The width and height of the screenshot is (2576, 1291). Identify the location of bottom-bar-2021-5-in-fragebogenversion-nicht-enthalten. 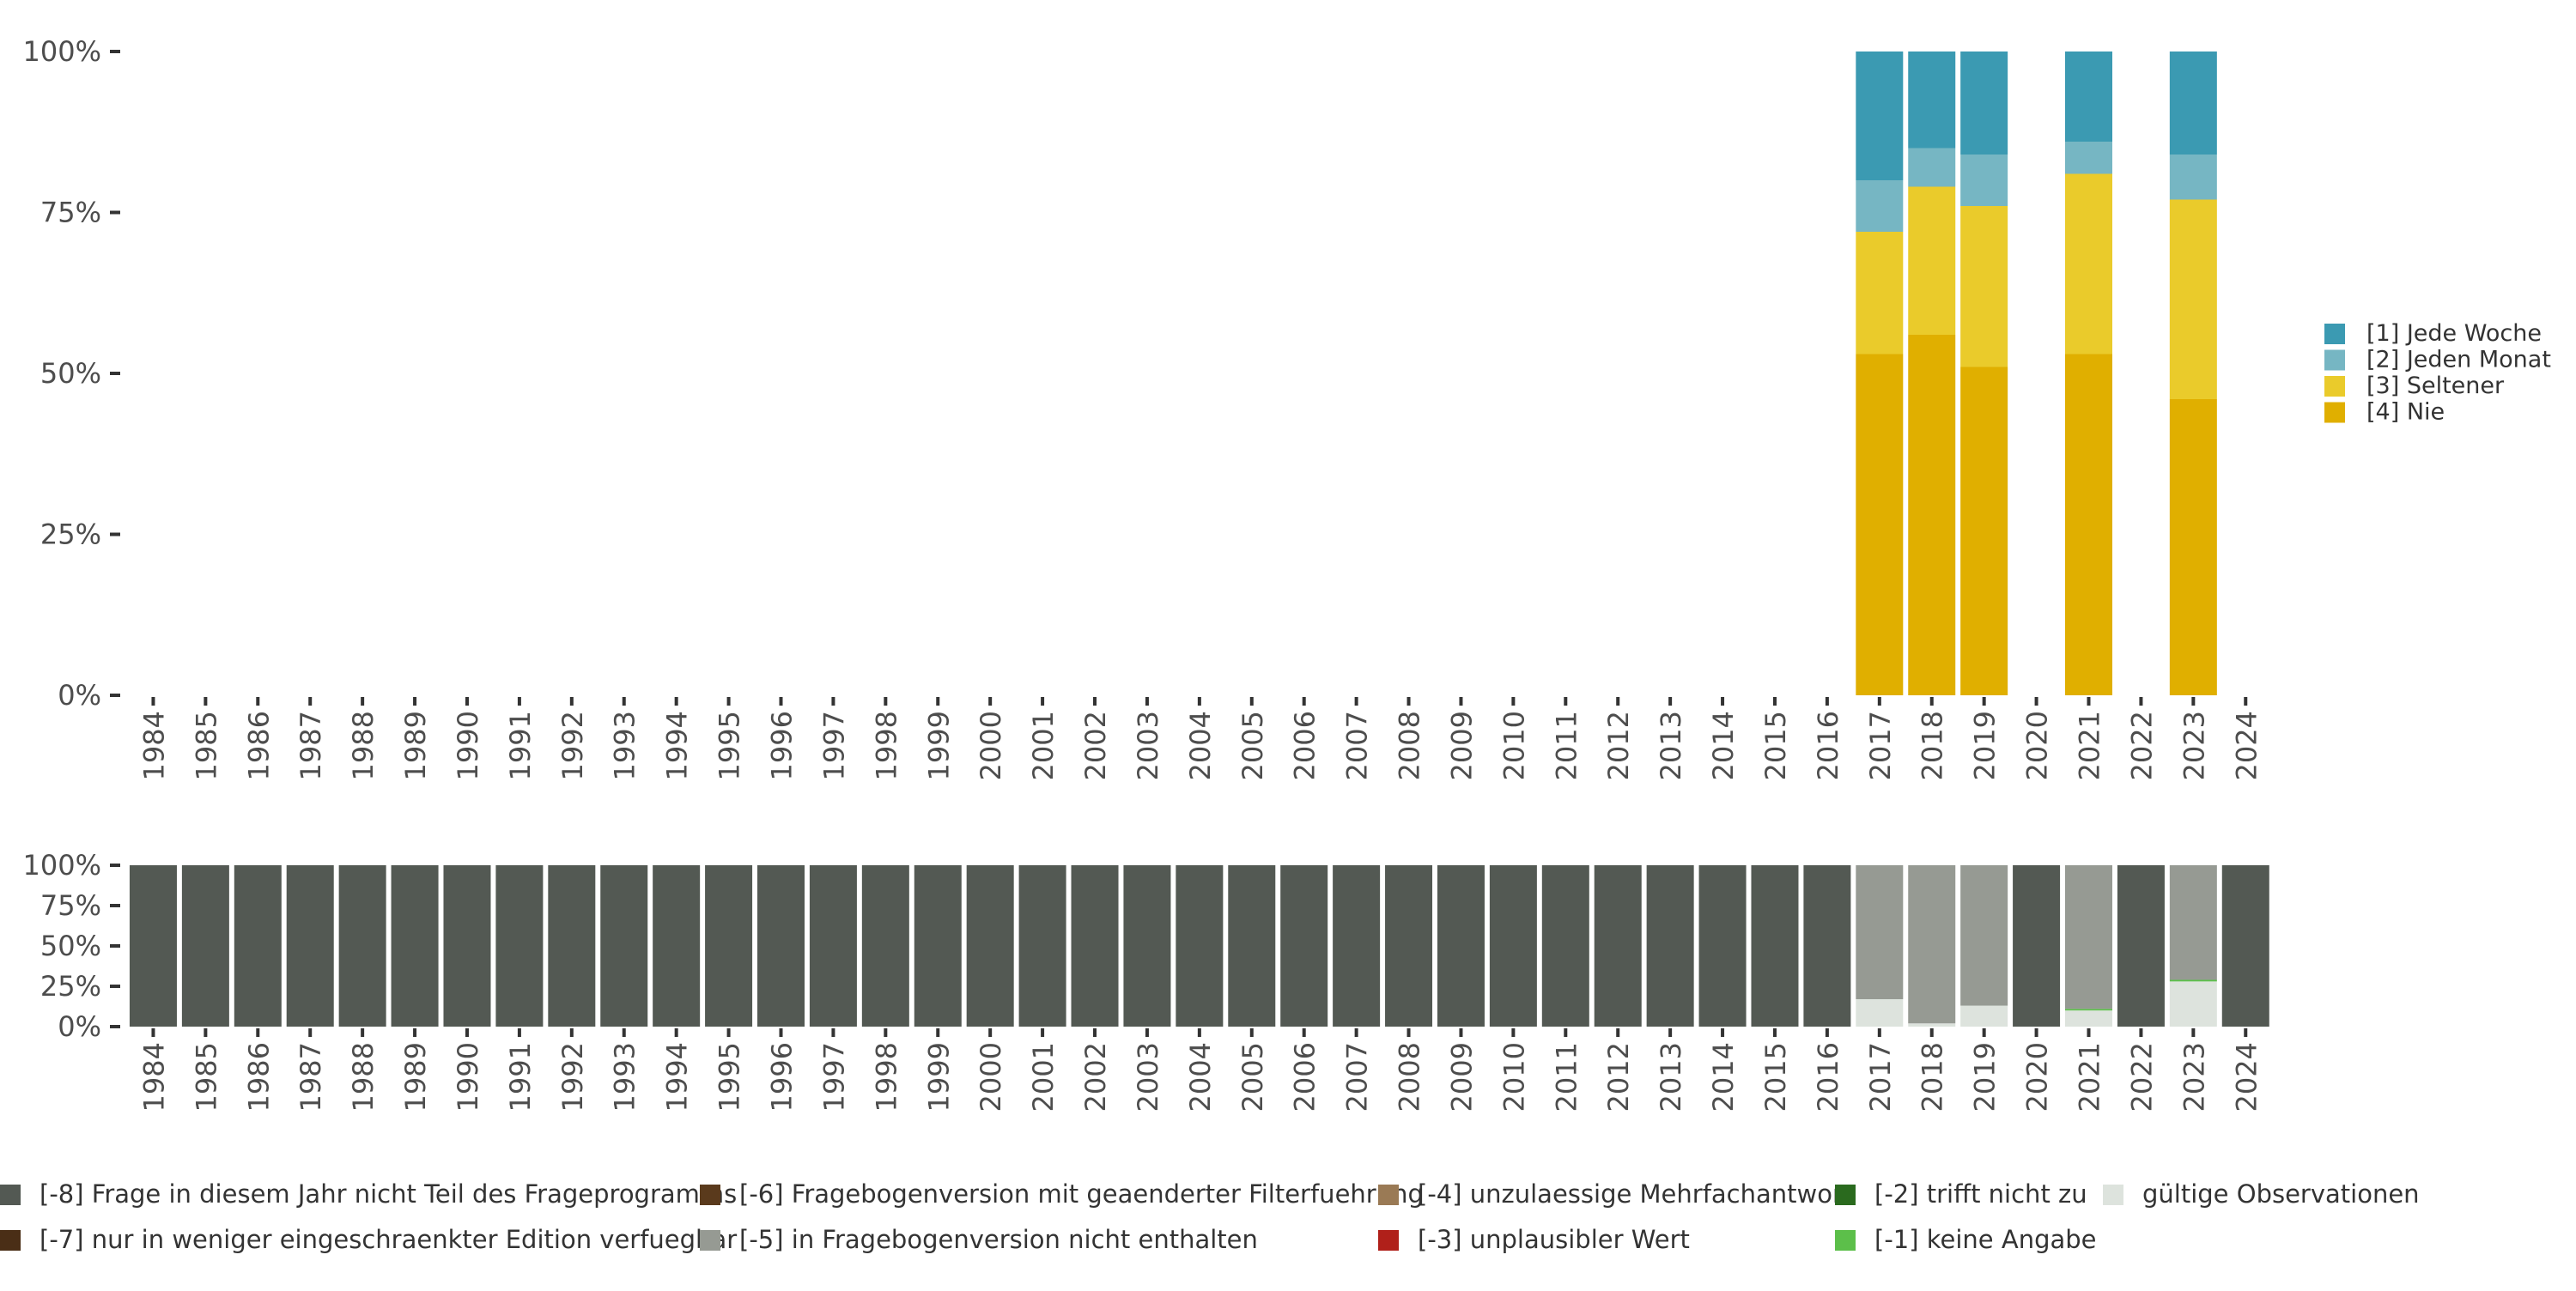
(2089, 937).